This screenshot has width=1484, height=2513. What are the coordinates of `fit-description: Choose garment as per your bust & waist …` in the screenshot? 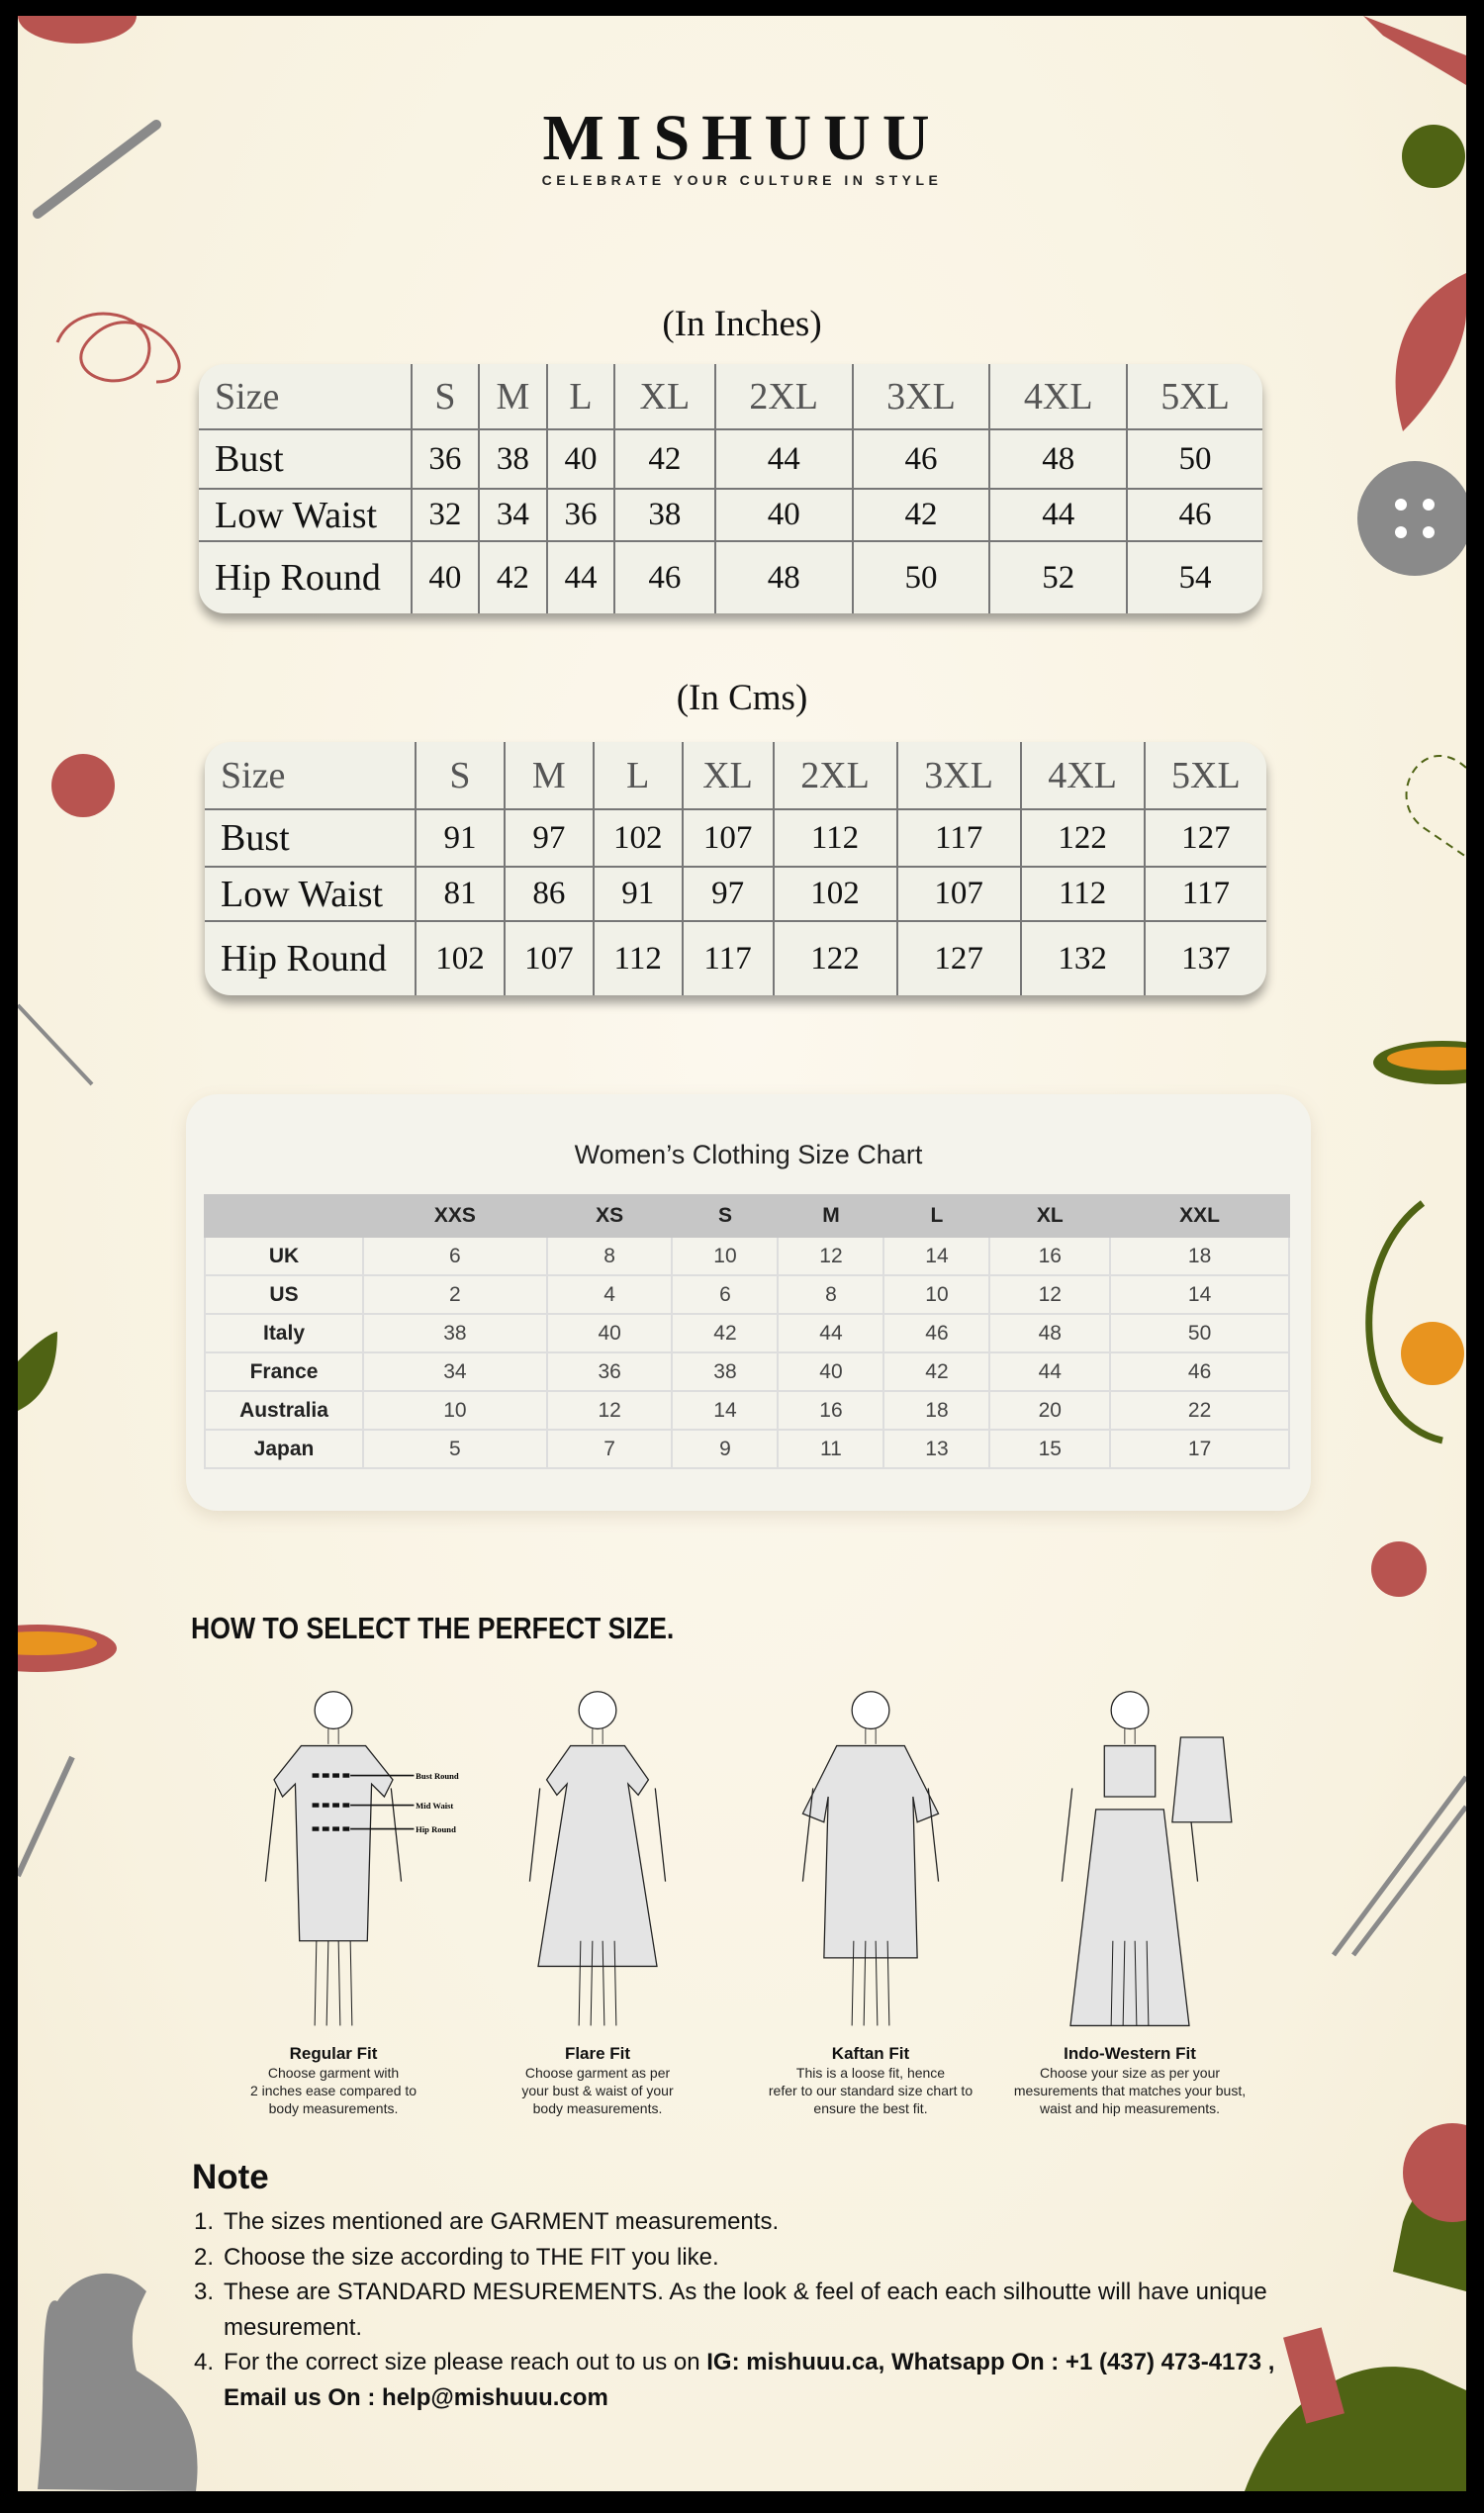 It's located at (597, 2090).